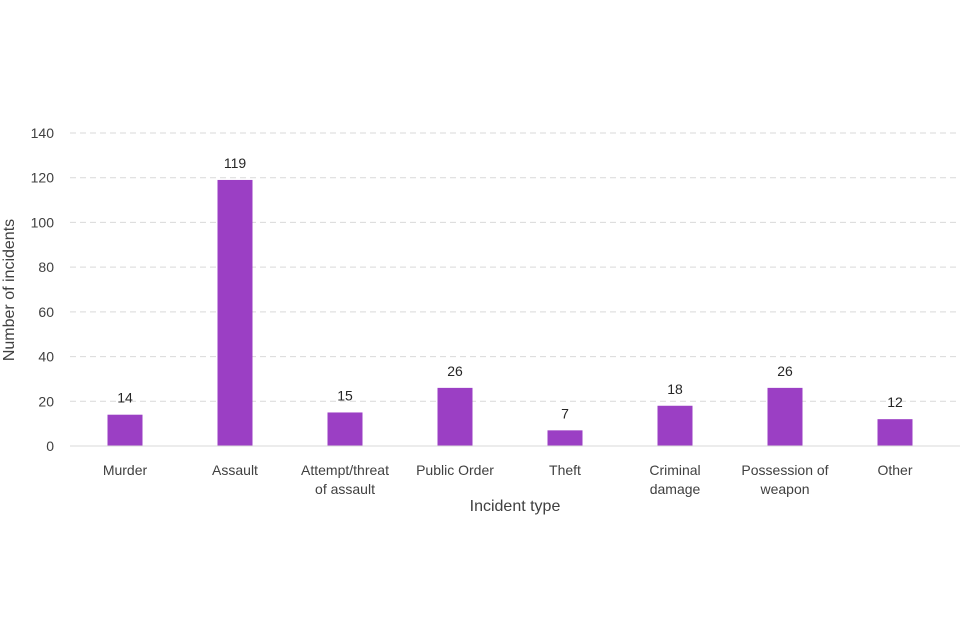 Image resolution: width=960 pixels, height=640 pixels. Describe the element at coordinates (345, 395) in the screenshot. I see `data-label: 15` at that location.